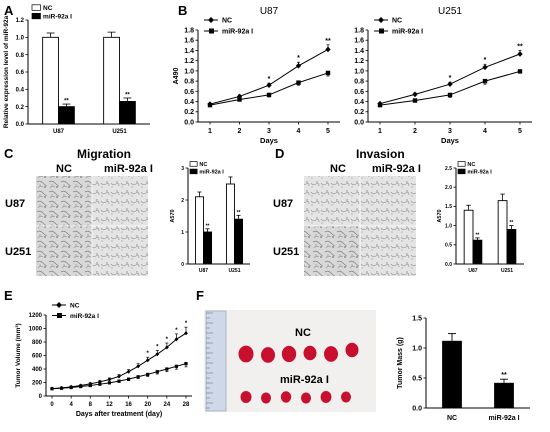 The image size is (550, 432). Describe the element at coordinates (20, 73) in the screenshot. I see `a-ytick-label: 0.6` at that location.